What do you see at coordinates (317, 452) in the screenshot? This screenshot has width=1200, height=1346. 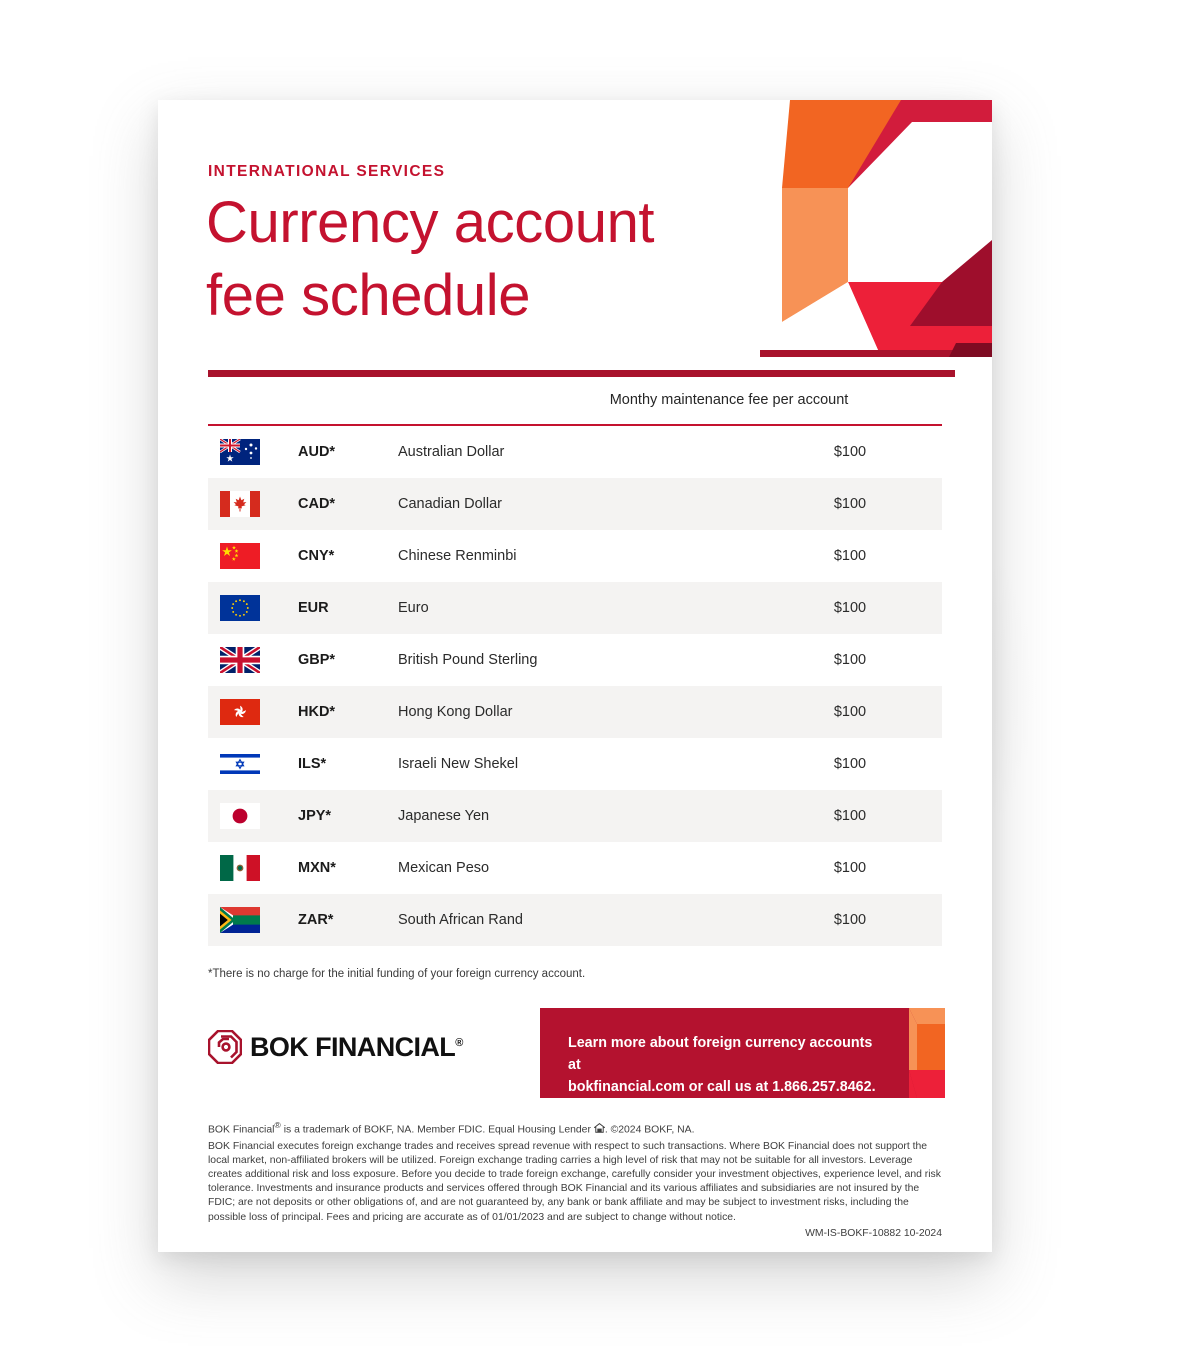 I see `currency-code: AUD*` at bounding box center [317, 452].